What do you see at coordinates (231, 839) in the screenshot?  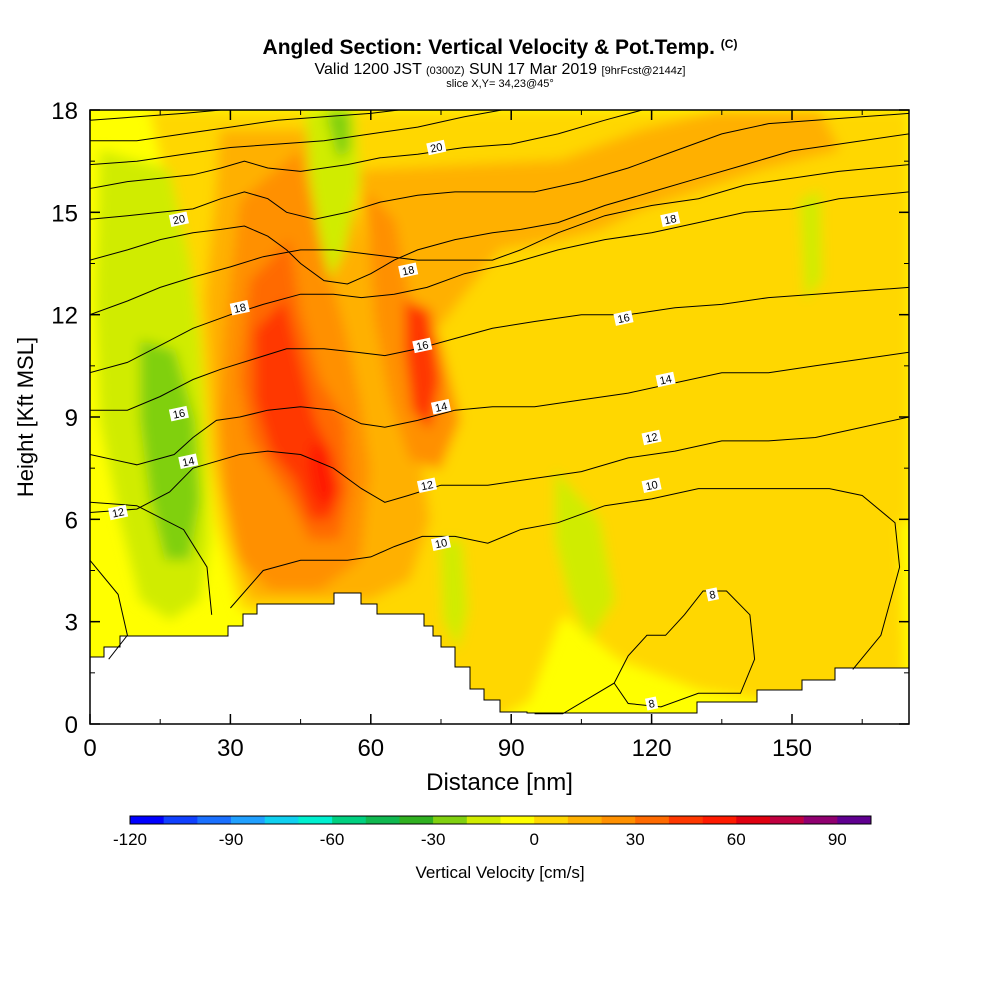 I see `colorbar-tick-label: -90` at bounding box center [231, 839].